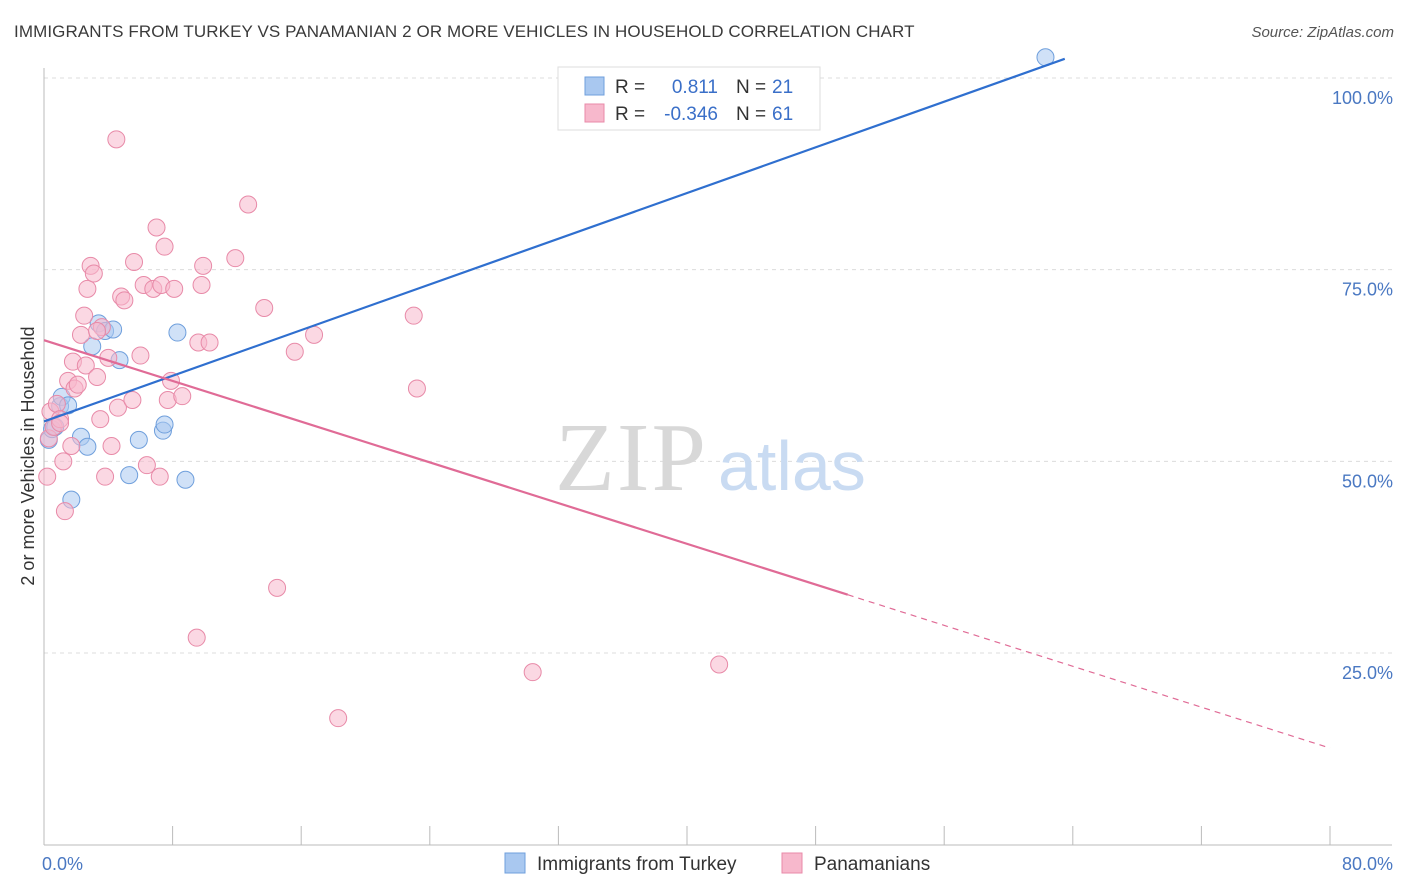 The image size is (1406, 892). I want to click on legend-n-value-panamanian: 61, so click(782, 114).